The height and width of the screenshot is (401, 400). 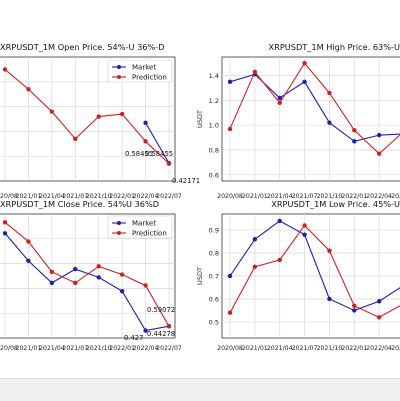 I want to click on plot-area, so click(x=310, y=119).